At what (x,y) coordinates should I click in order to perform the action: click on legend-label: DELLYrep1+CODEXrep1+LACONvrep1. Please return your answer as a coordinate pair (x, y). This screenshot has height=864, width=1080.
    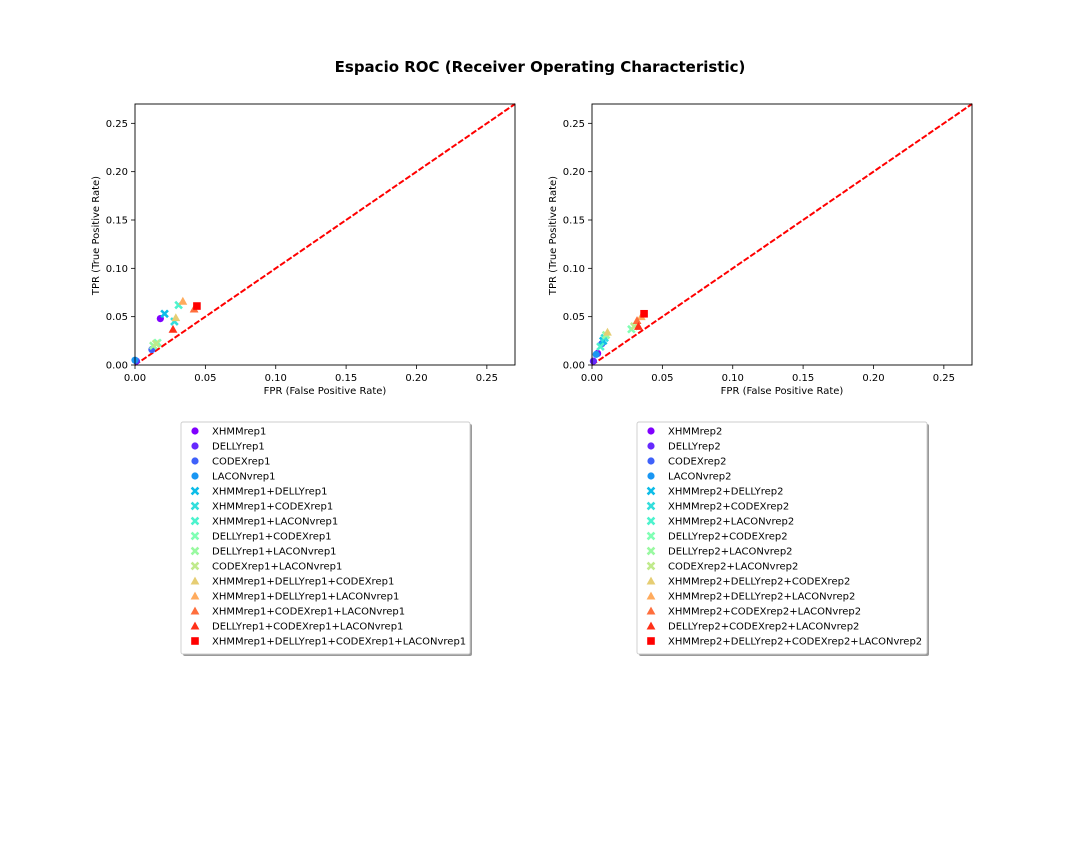
    Looking at the image, I should click on (307, 627).